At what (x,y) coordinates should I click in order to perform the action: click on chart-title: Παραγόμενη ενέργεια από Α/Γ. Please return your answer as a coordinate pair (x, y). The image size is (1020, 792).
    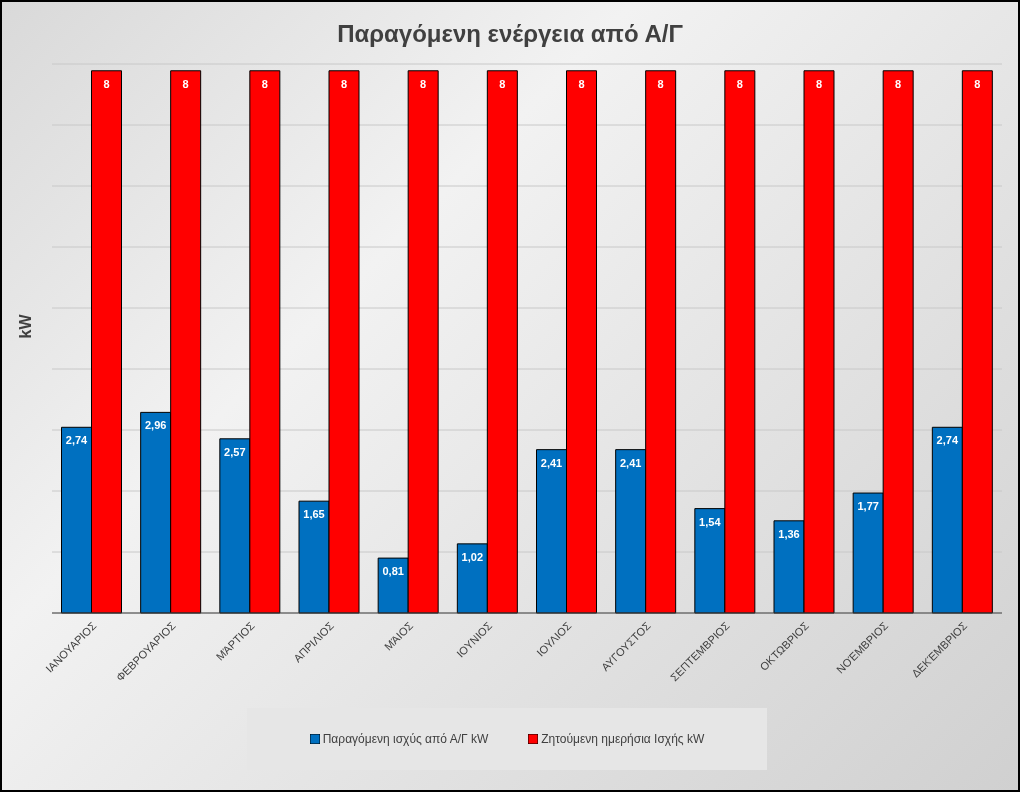
    Looking at the image, I should click on (510, 34).